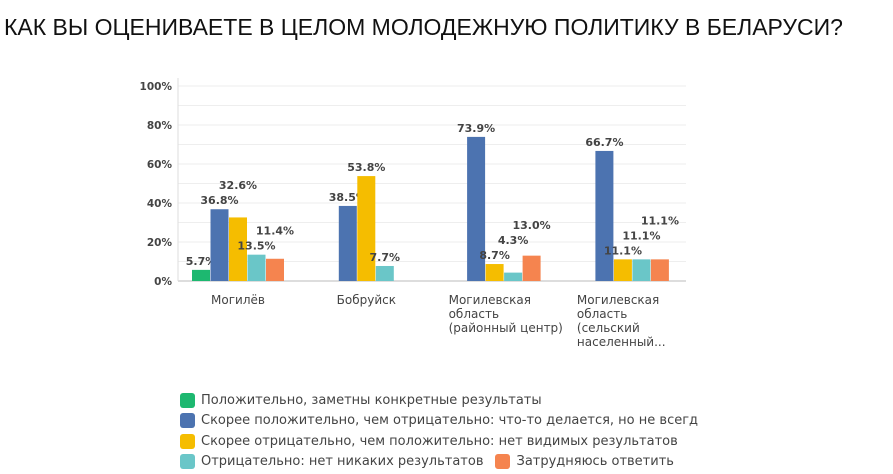 The height and width of the screenshot is (474, 893). I want to click on data-label: 53.8%, so click(366, 167).